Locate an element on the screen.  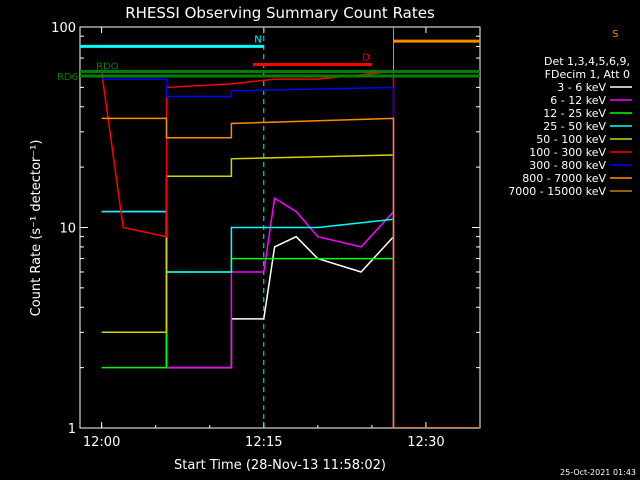
flag-label: RDO is located at coordinates (107, 66).